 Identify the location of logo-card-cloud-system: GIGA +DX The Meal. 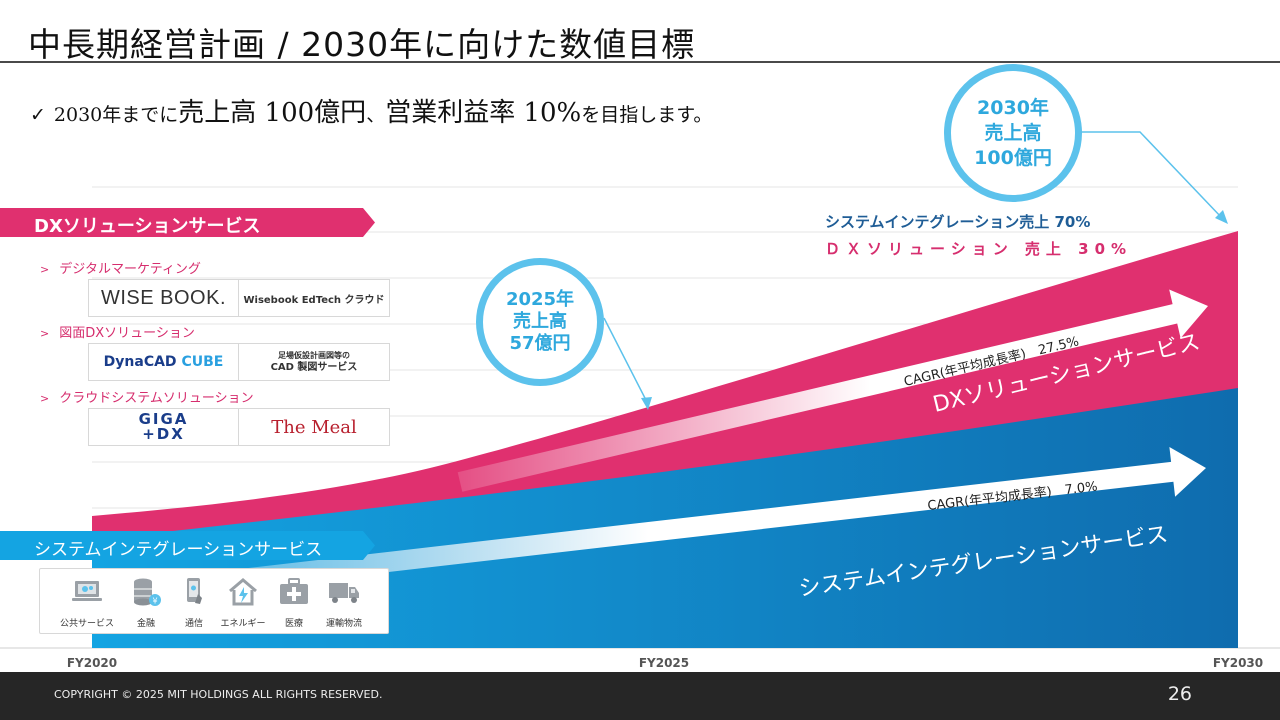
(239, 427).